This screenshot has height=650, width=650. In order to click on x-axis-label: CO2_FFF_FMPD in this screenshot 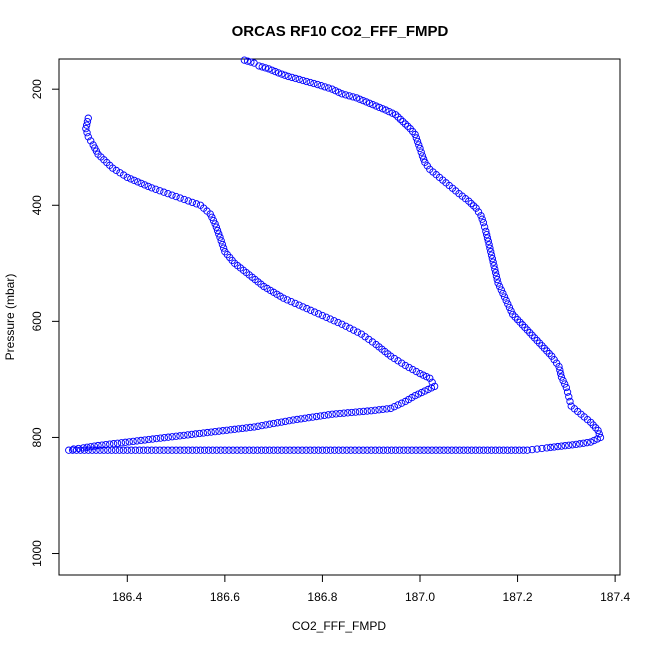, I will do `click(339, 626)`.